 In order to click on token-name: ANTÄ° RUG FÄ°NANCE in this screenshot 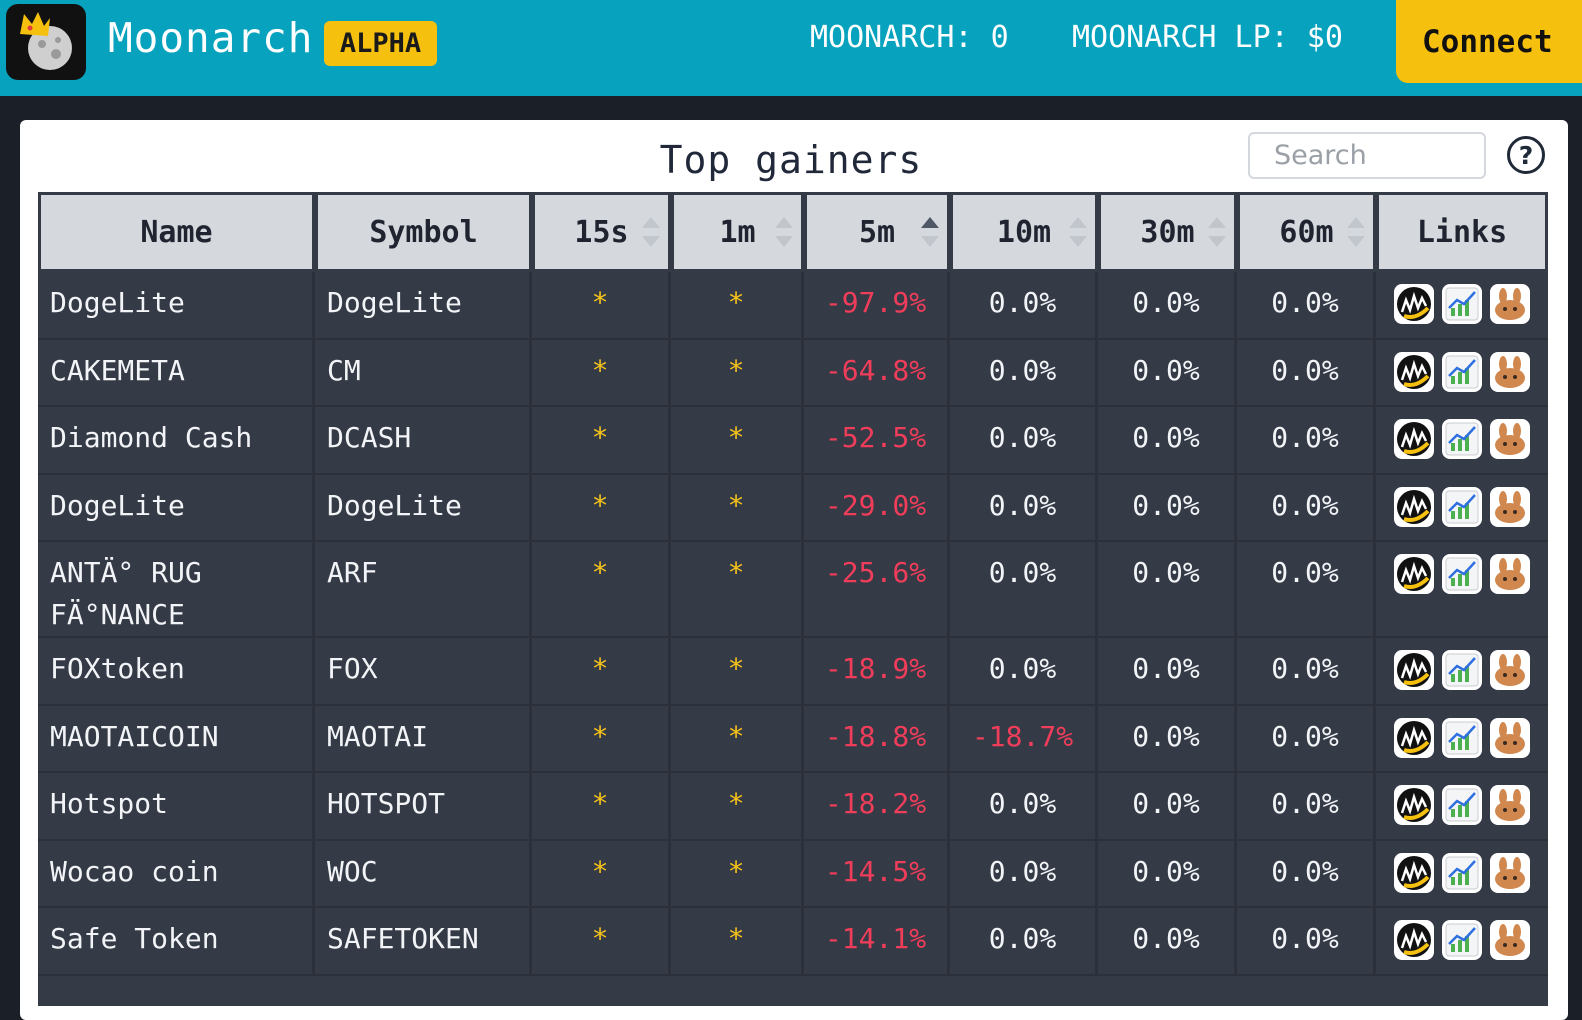, I will do `click(176, 590)`.